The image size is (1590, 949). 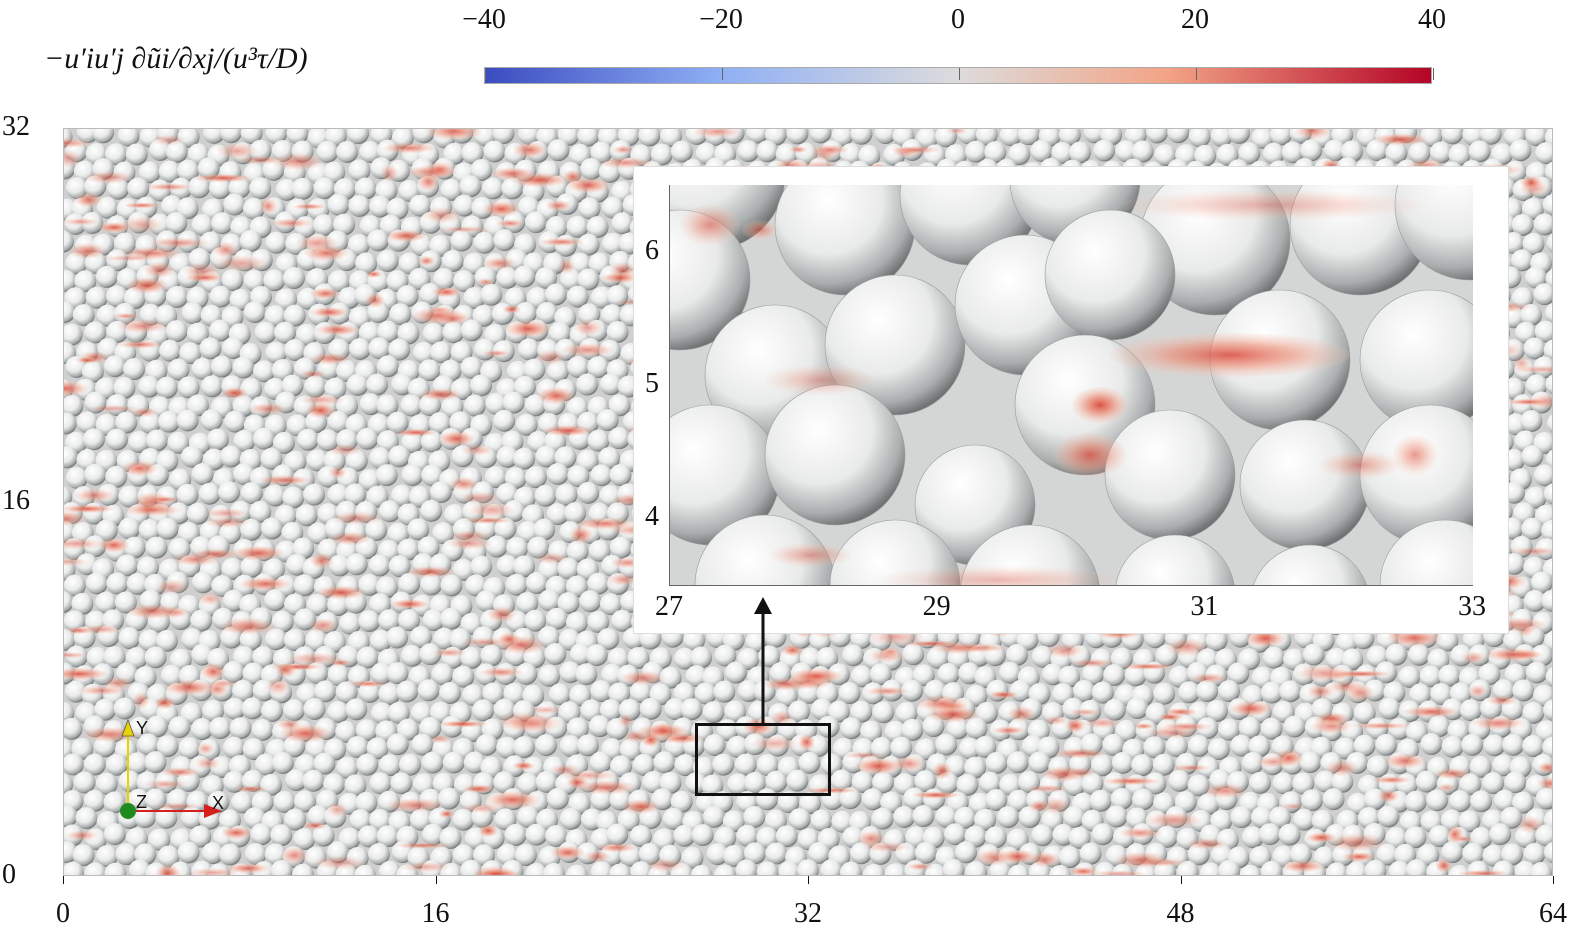 What do you see at coordinates (1472, 606) in the screenshot?
I see `inset-x-tick-label: 33` at bounding box center [1472, 606].